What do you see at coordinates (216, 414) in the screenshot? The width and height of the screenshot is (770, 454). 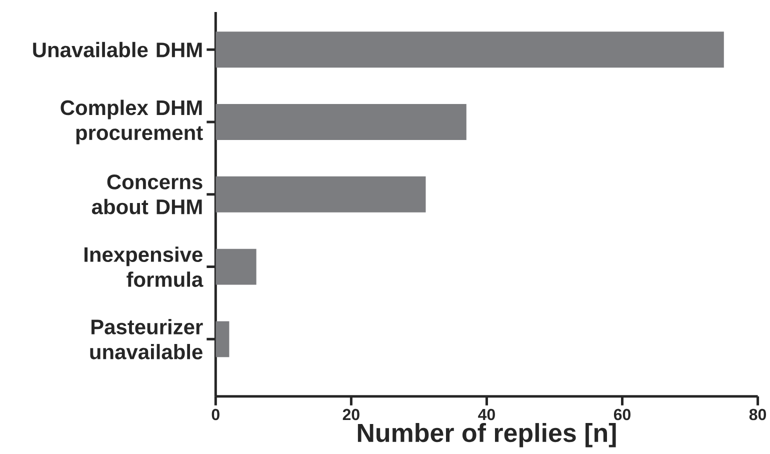 I see `x-tick-label: 0` at bounding box center [216, 414].